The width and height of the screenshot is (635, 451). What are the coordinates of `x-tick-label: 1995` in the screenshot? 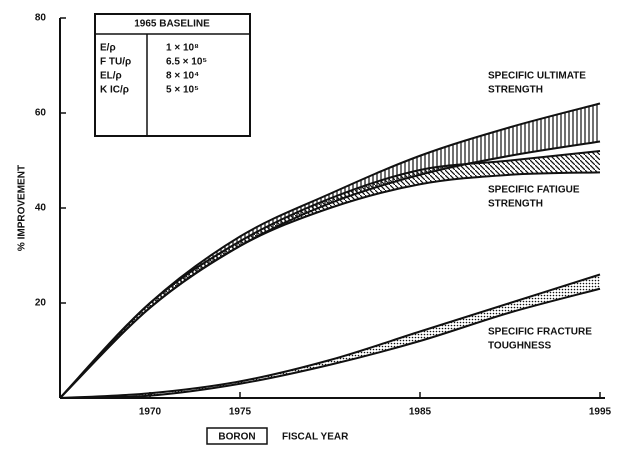 It's located at (600, 412).